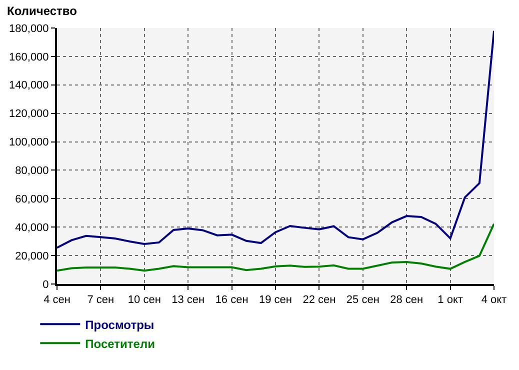 The image size is (519, 370). What do you see at coordinates (144, 300) in the screenshot?
I see `x-tick-label: 10 сен` at bounding box center [144, 300].